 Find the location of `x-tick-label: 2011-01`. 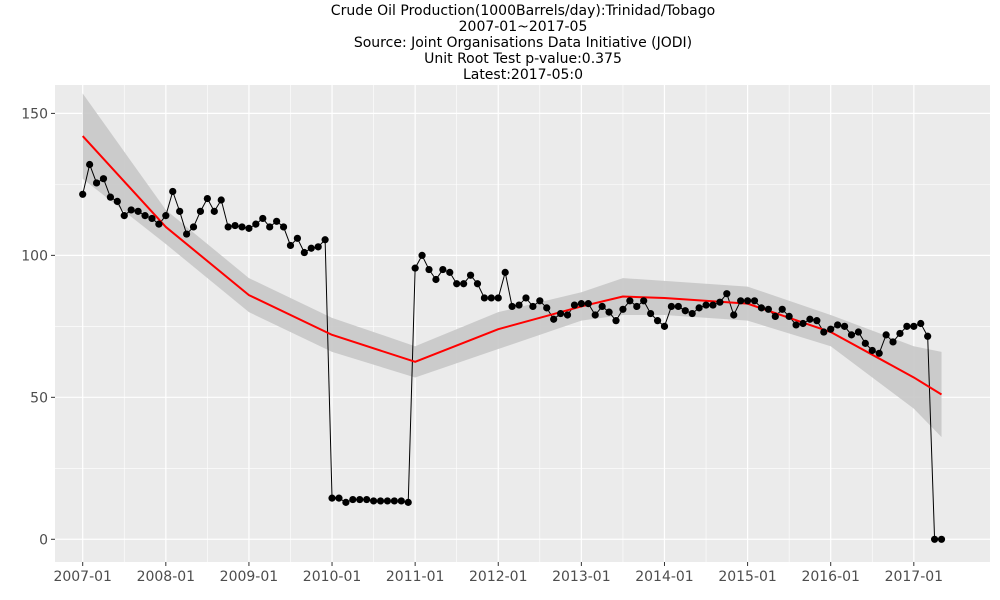

x-tick-label: 2011-01 is located at coordinates (415, 577).